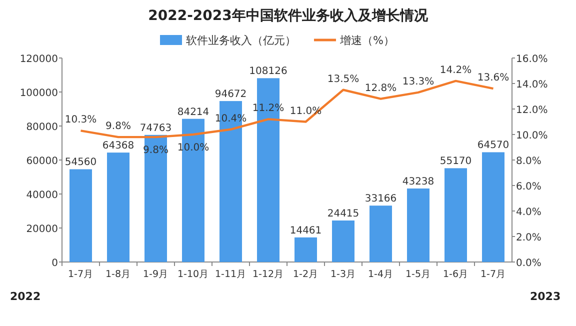 The image size is (576, 326). I want to click on x-tick-label: 1-9月, so click(155, 274).